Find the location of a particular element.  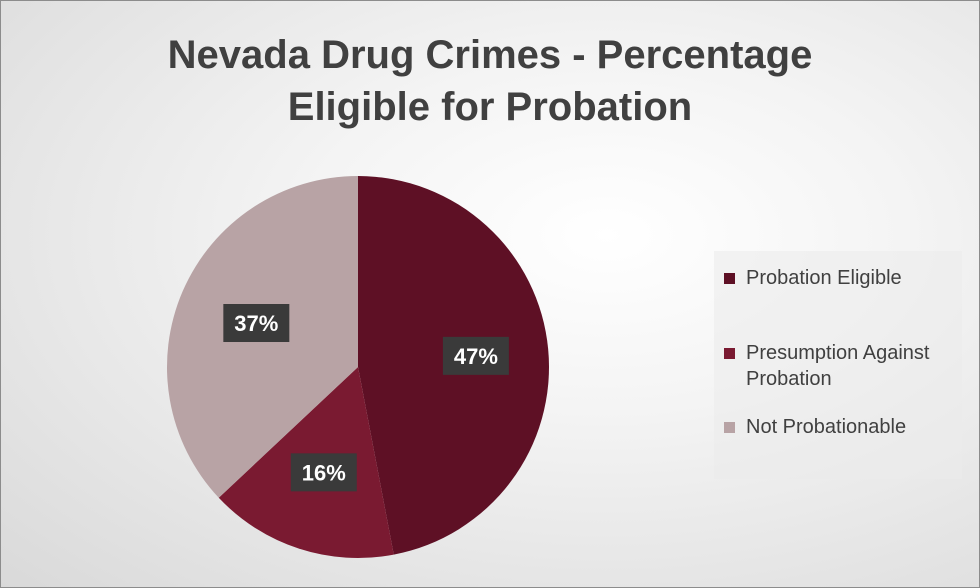

legend-item-presumption-against-probation: Presumption Against Probation is located at coordinates (845, 366).